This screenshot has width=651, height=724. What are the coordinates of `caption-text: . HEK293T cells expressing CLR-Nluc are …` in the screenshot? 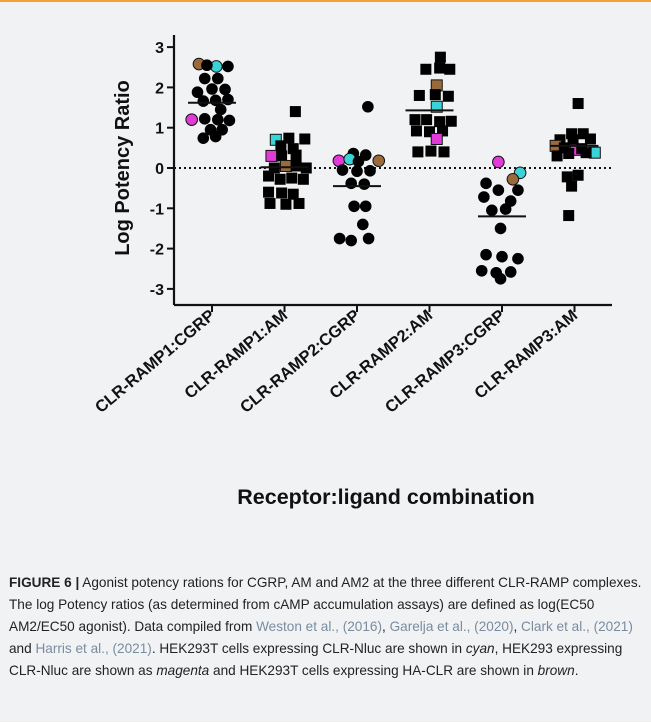 It's located at (308, 648).